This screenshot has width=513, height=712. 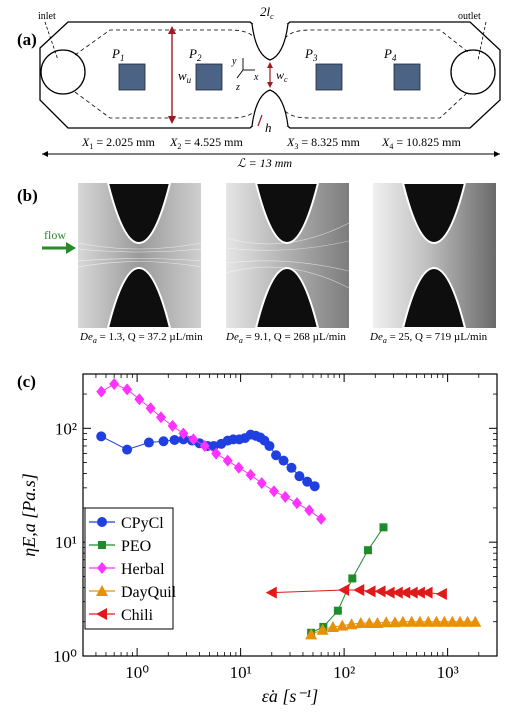 I want to click on position-x3: X3 = 8.325 mm, so click(x=323, y=143).